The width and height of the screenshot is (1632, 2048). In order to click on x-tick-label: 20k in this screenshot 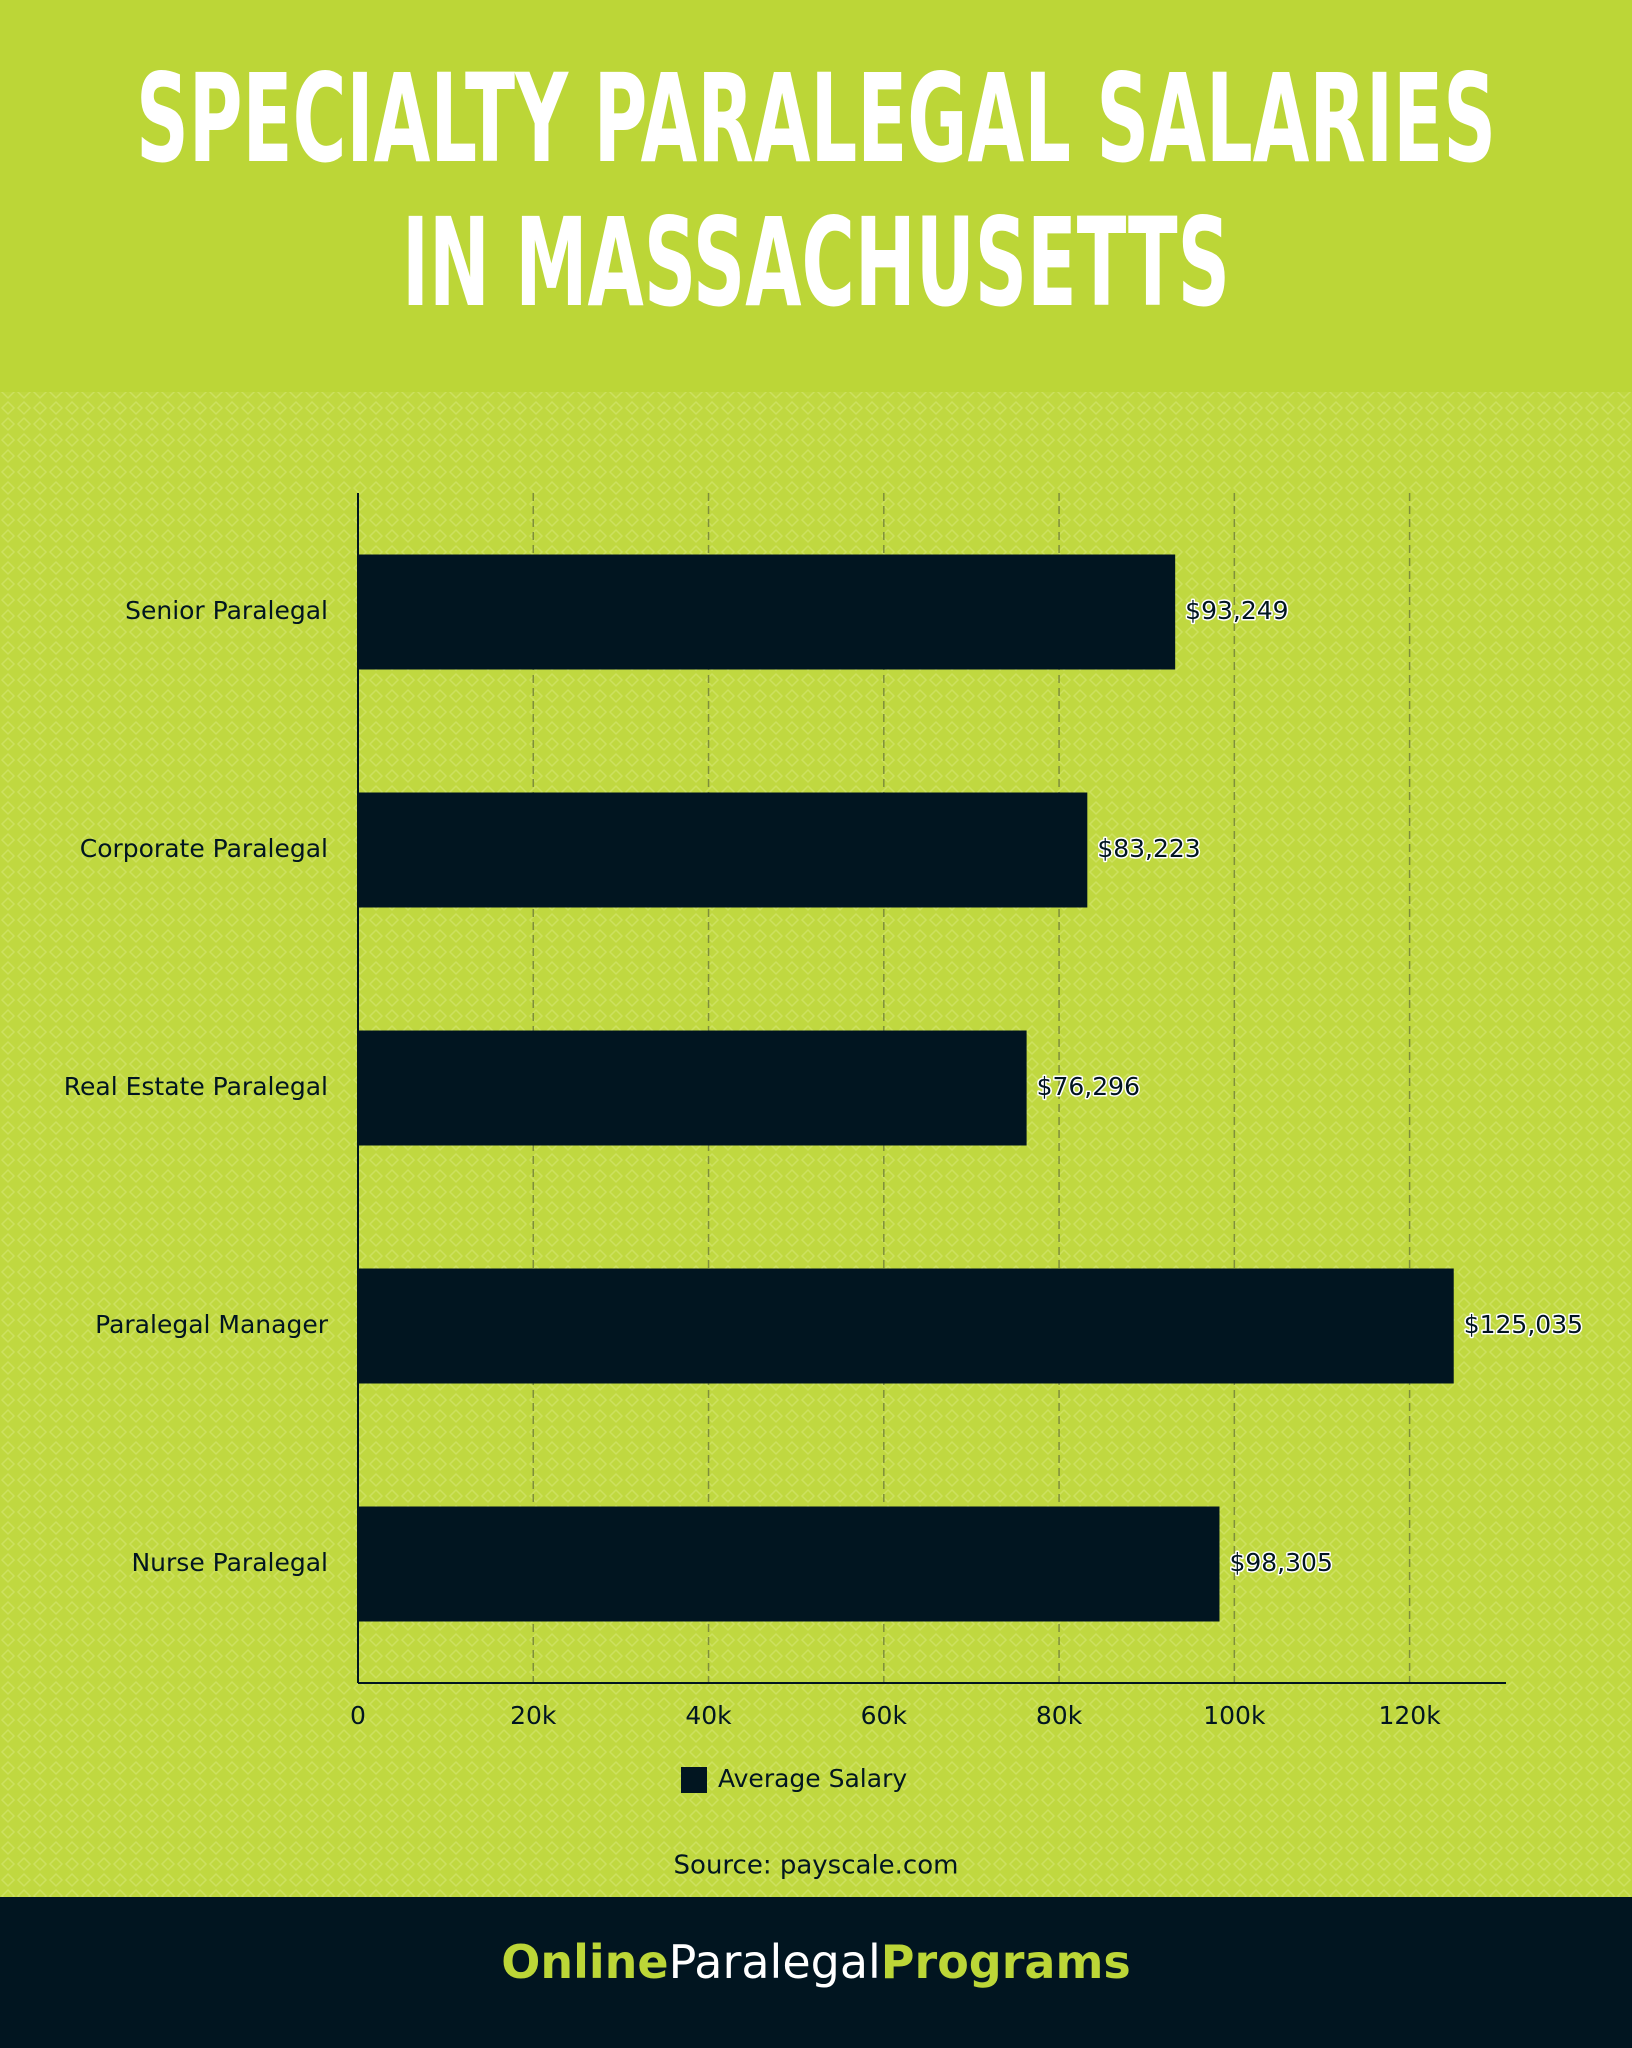, I will do `click(533, 1715)`.